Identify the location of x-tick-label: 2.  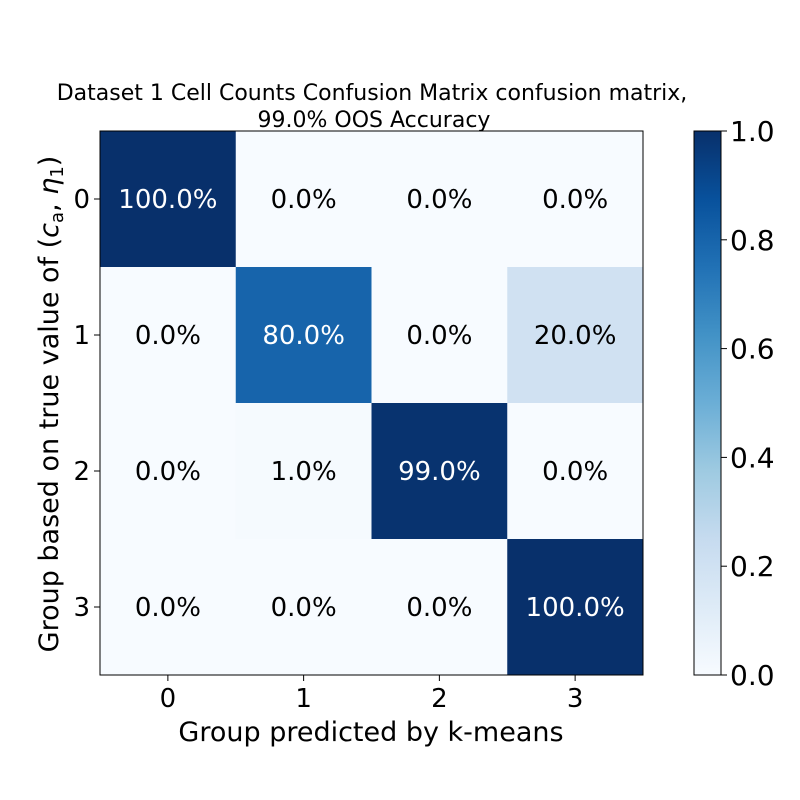
(439, 699).